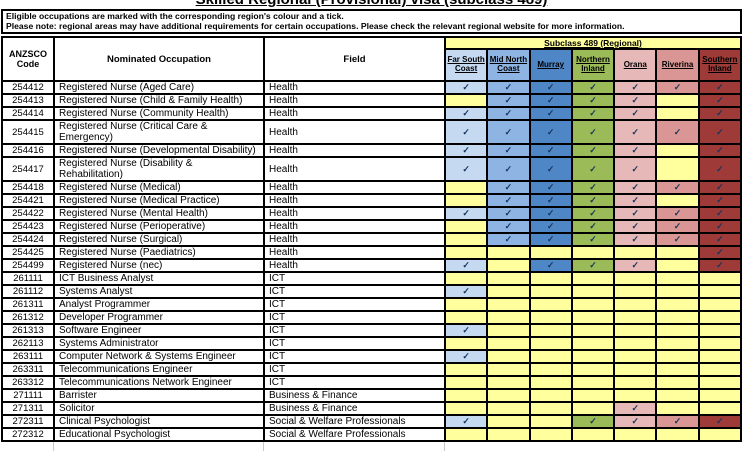 The width and height of the screenshot is (743, 454). I want to click on region-header-mid-north-coast: Mid North Coast, so click(508, 65).